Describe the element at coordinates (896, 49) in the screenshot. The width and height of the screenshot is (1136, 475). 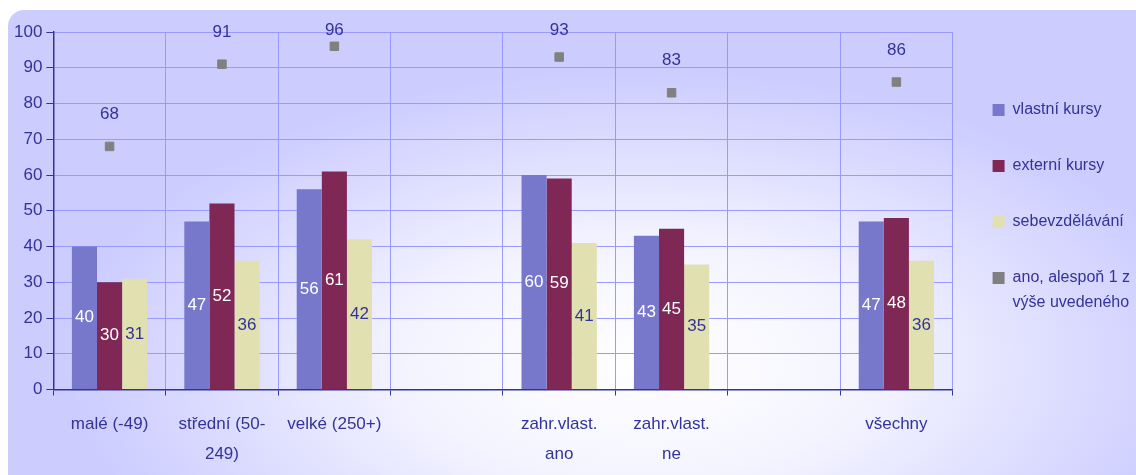
I see `data-label: 86` at that location.